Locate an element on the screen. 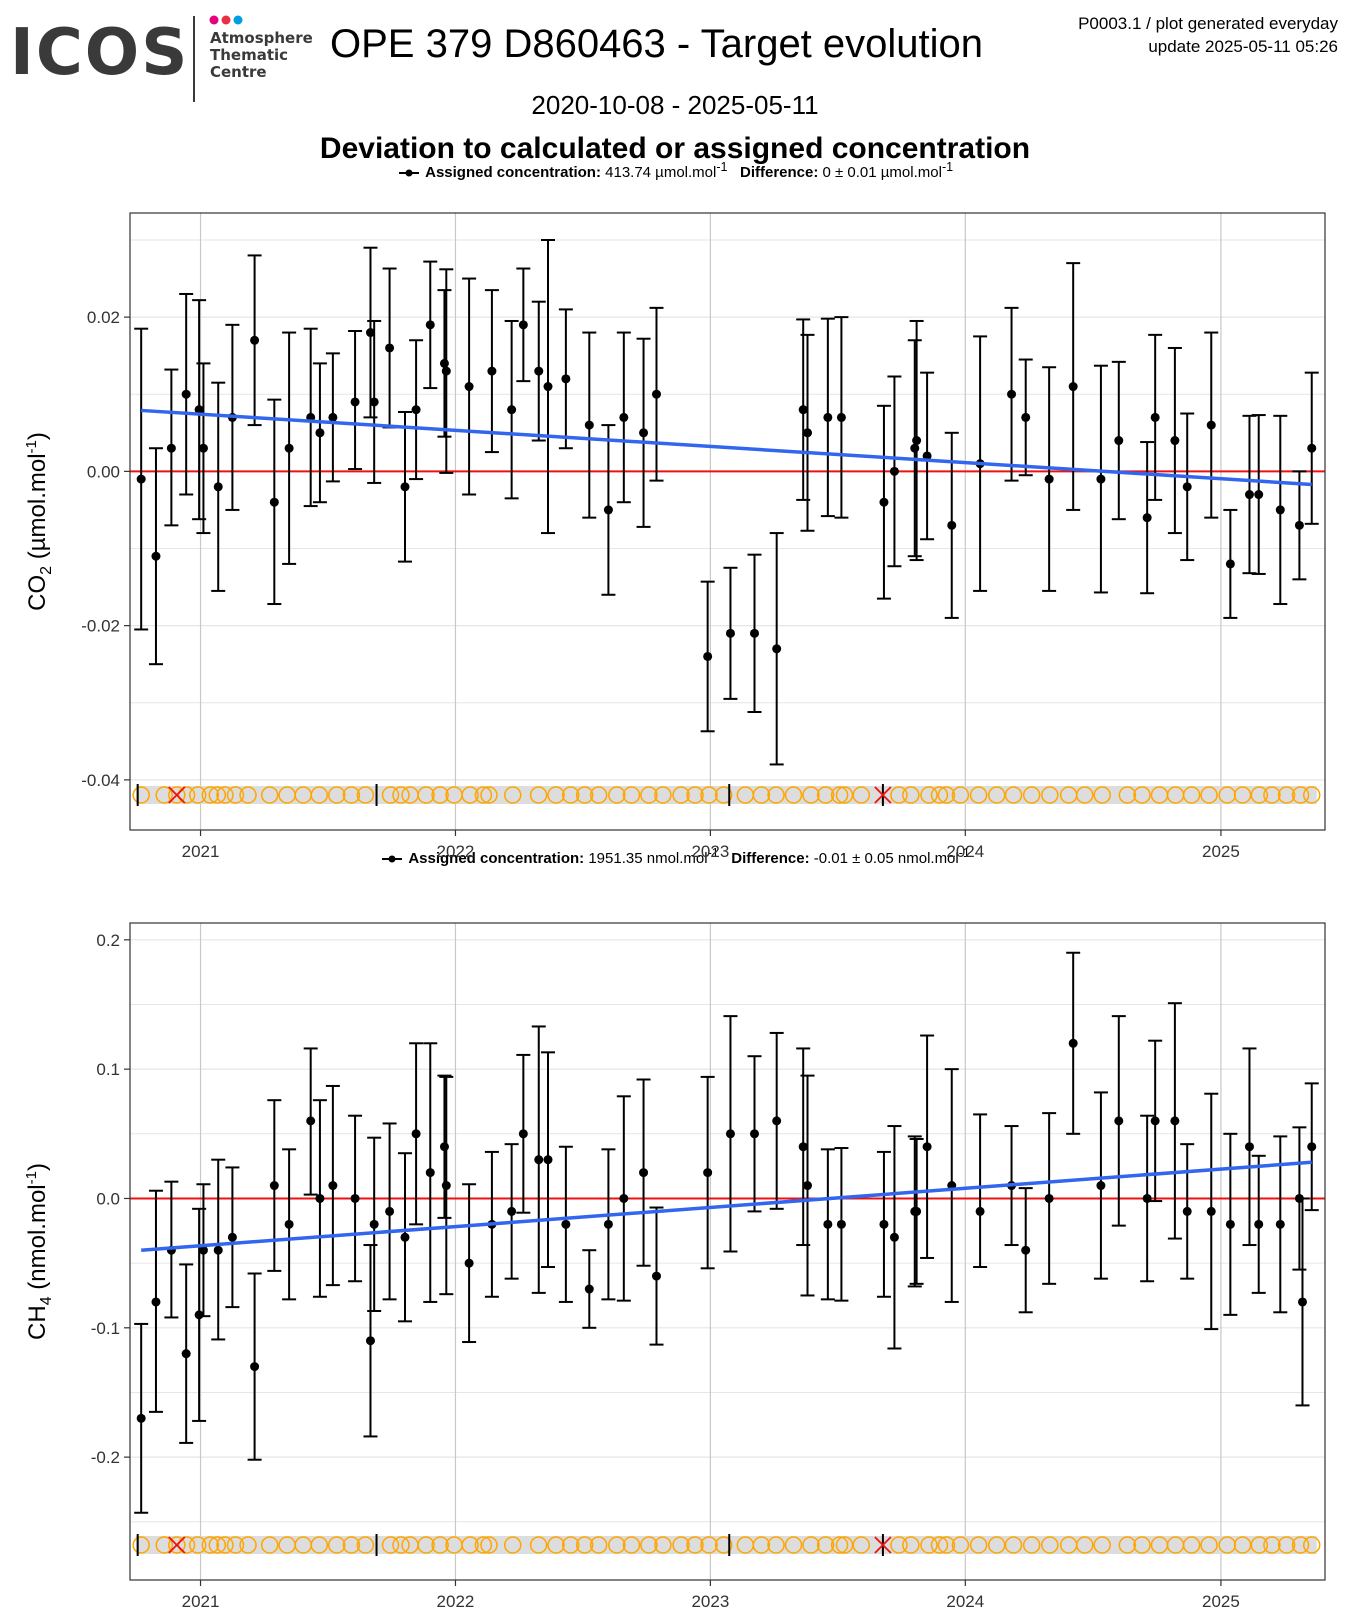 The height and width of the screenshot is (1620, 1350). date-range: 2020-10-08 - 2025-05-11 is located at coordinates (675, 105).